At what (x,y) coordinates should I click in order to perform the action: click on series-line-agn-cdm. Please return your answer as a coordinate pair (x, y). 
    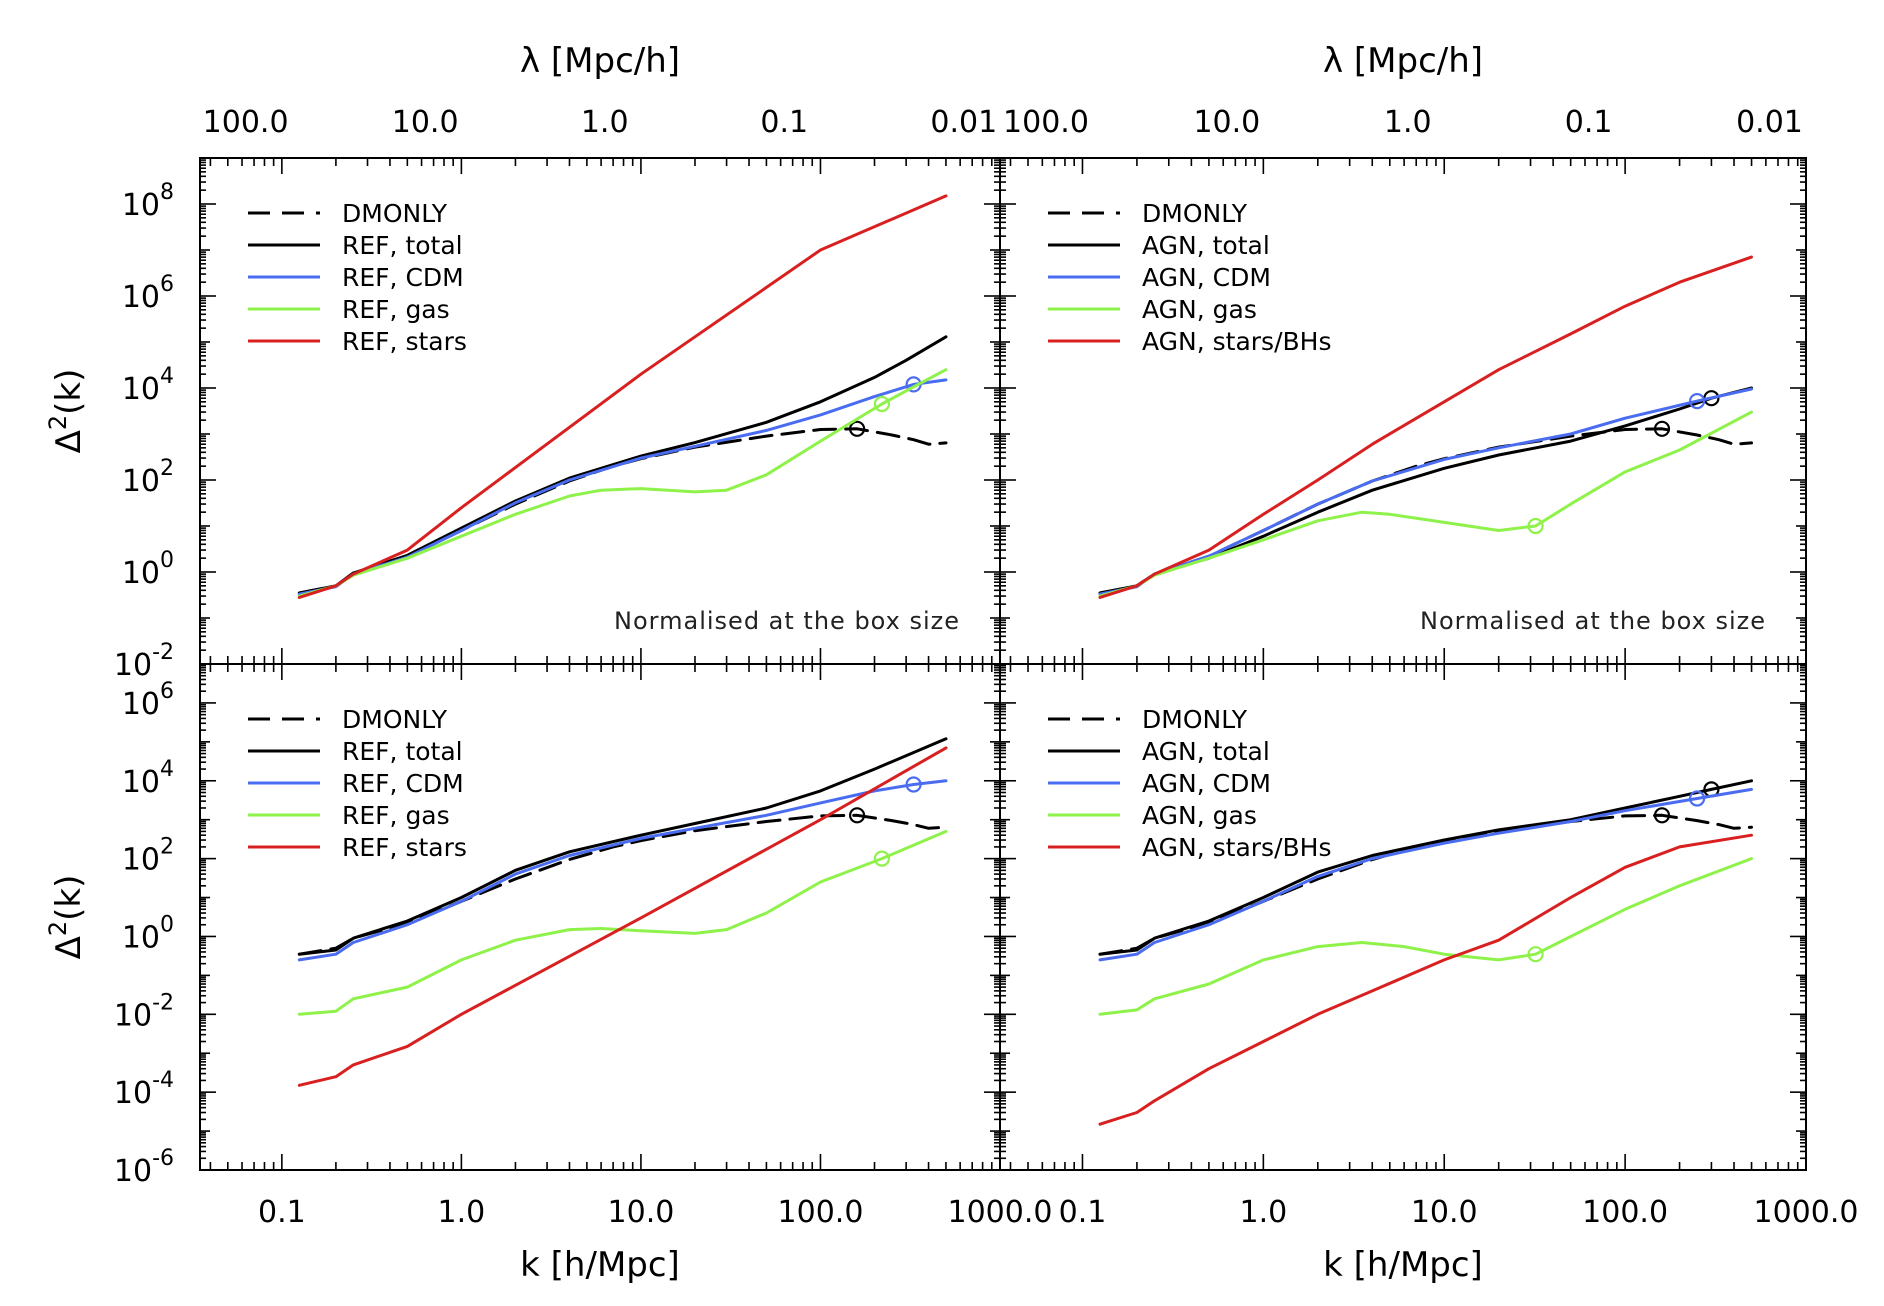
    Looking at the image, I should click on (1425, 874).